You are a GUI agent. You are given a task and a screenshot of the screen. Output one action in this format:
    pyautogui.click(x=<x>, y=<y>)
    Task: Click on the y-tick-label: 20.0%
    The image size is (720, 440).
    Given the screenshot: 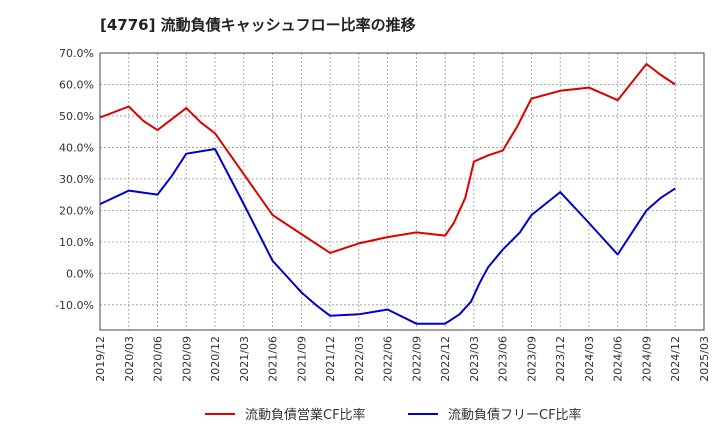 What is the action you would take?
    pyautogui.click(x=76, y=210)
    